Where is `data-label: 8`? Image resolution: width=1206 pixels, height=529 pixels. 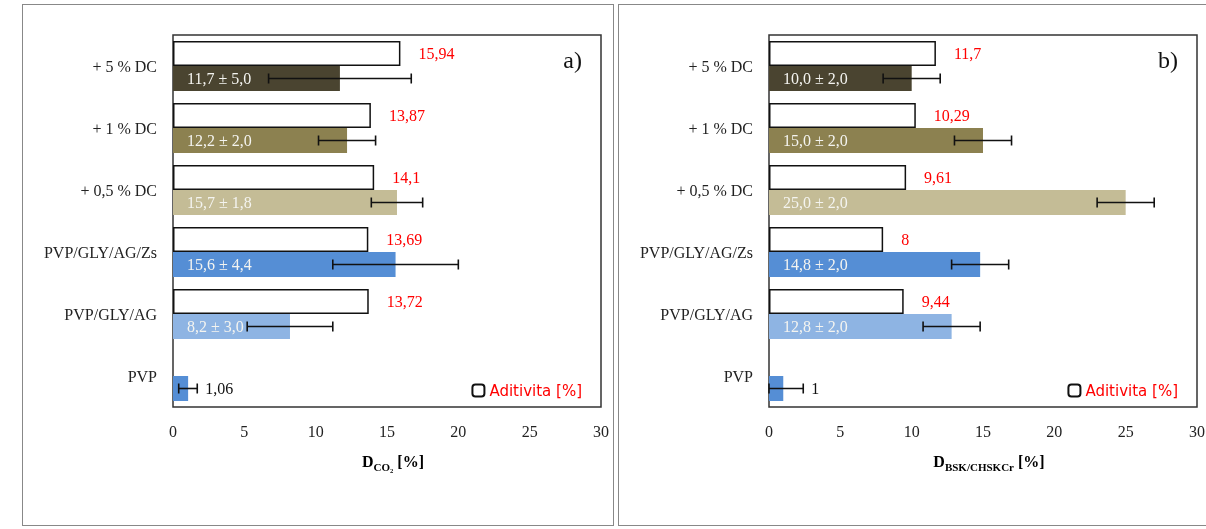
data-label: 8 is located at coordinates (905, 239).